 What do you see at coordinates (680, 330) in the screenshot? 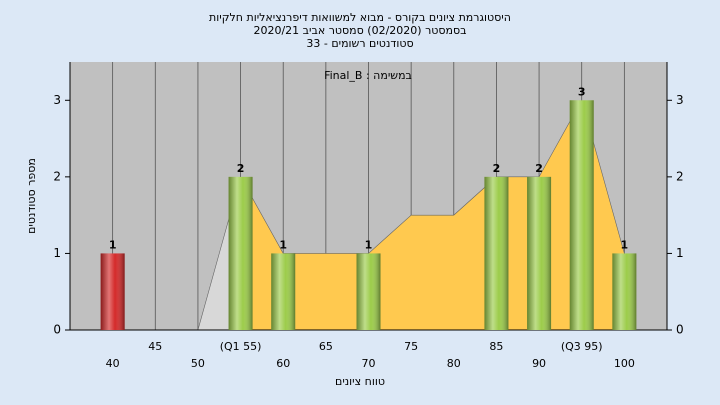
I see `y2-tick-label: 0` at bounding box center [680, 330].